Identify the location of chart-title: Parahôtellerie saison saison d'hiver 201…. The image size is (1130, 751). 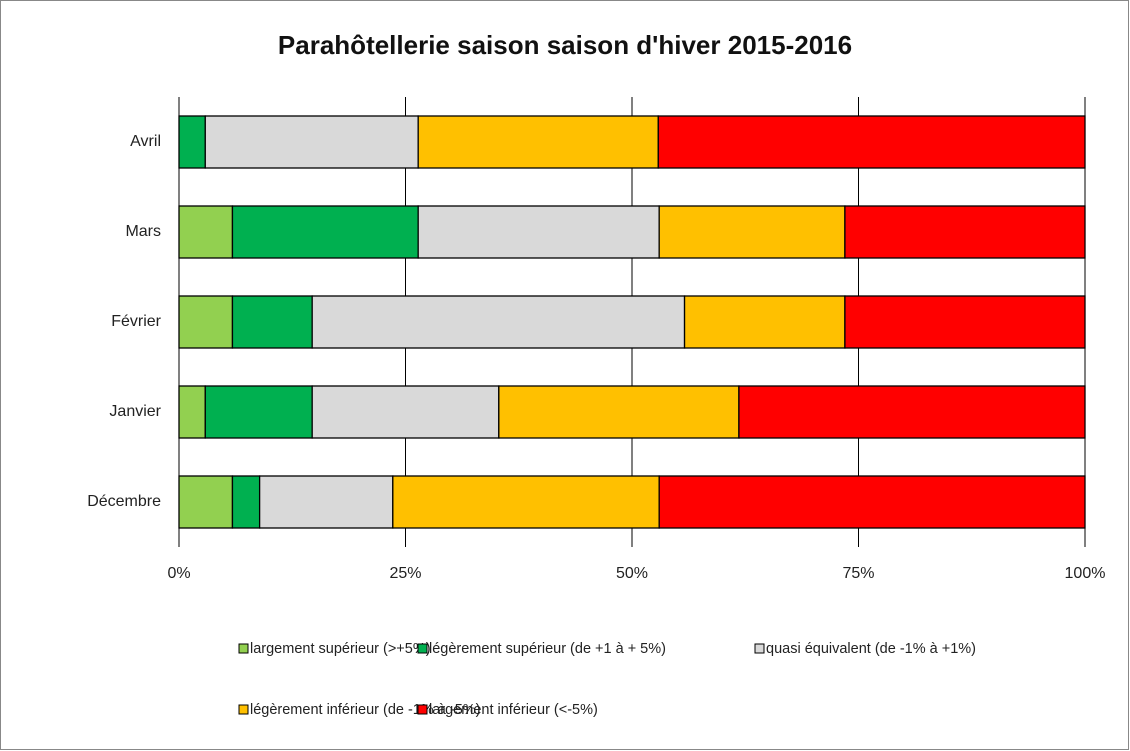
(565, 45).